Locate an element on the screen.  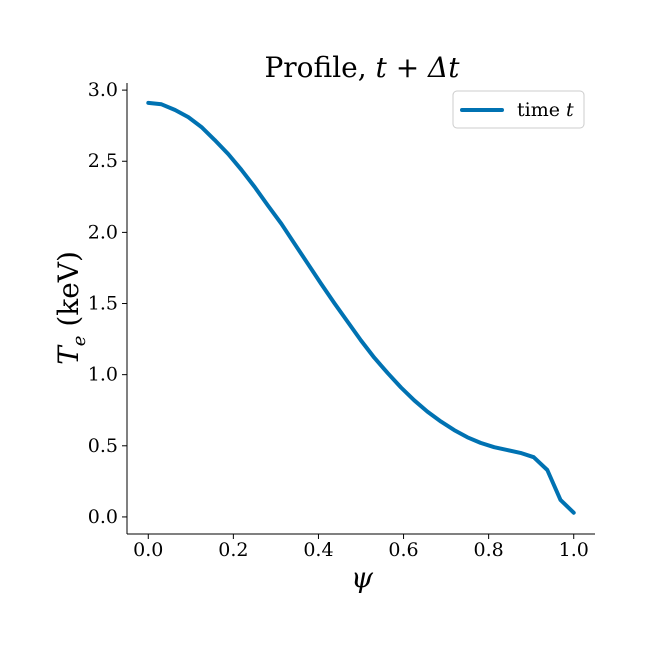
y-axis-label-unit: (keV) is located at coordinates (68, 293).